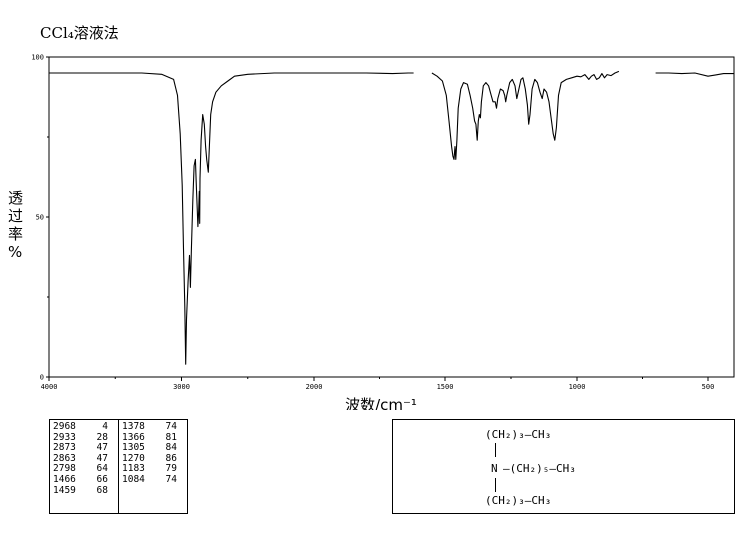  What do you see at coordinates (85, 479) in the screenshot?
I see `peak-table-row: 1466 66` at bounding box center [85, 479].